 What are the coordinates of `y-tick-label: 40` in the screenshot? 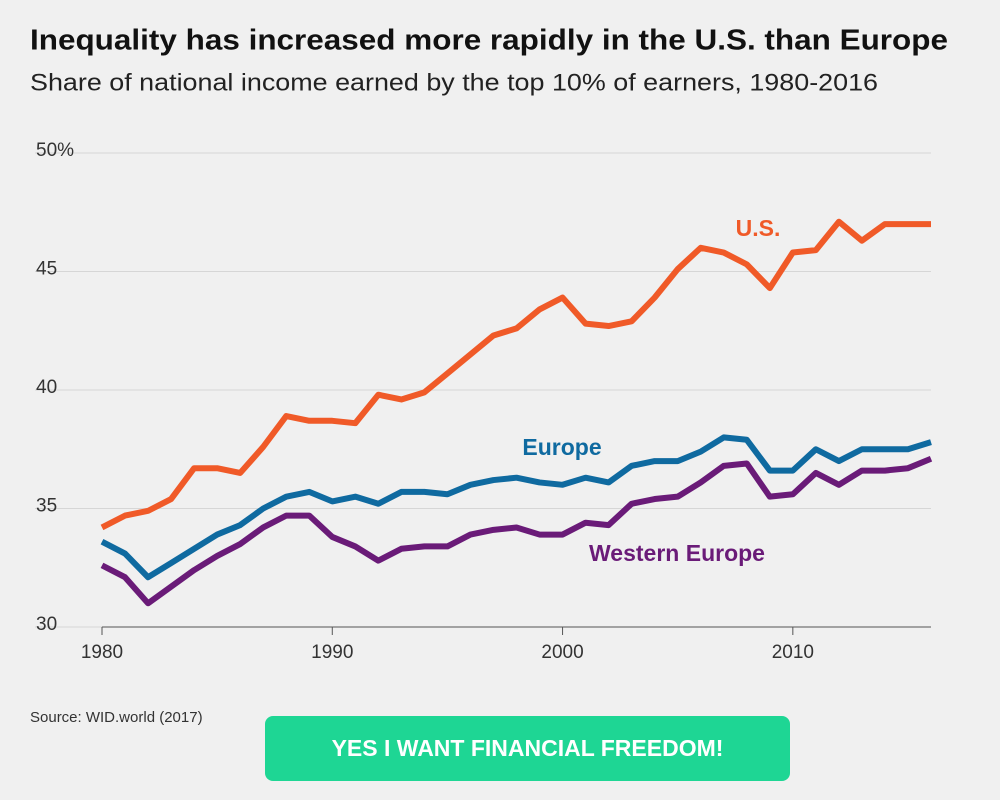 It's located at (46, 387).